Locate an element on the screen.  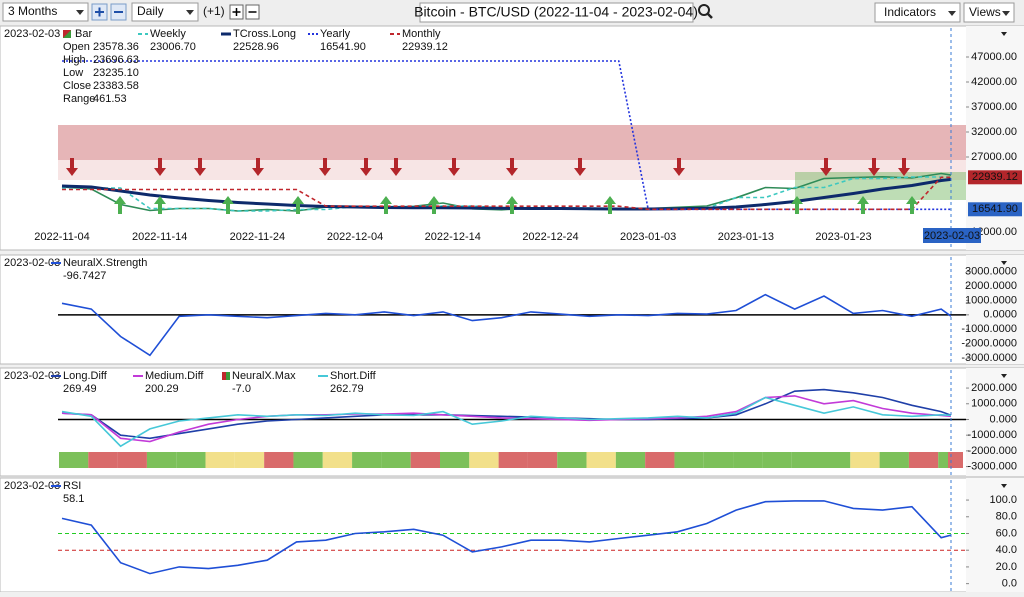
legend-value: 16541.90 is located at coordinates (343, 47).